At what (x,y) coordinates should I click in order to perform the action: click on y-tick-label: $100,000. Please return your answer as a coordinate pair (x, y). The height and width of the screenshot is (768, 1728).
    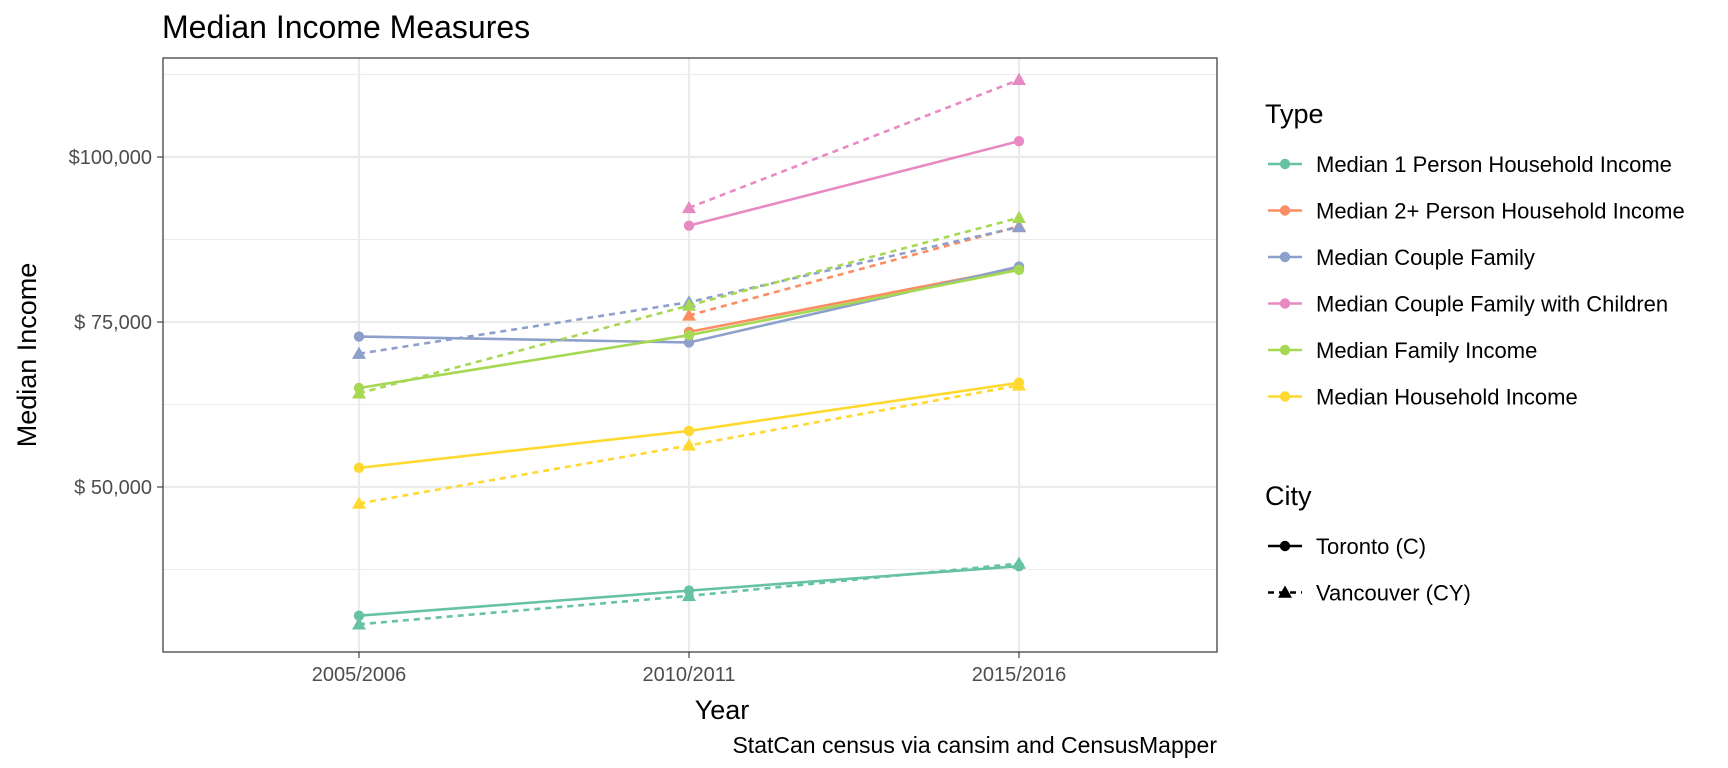
    Looking at the image, I should click on (110, 158).